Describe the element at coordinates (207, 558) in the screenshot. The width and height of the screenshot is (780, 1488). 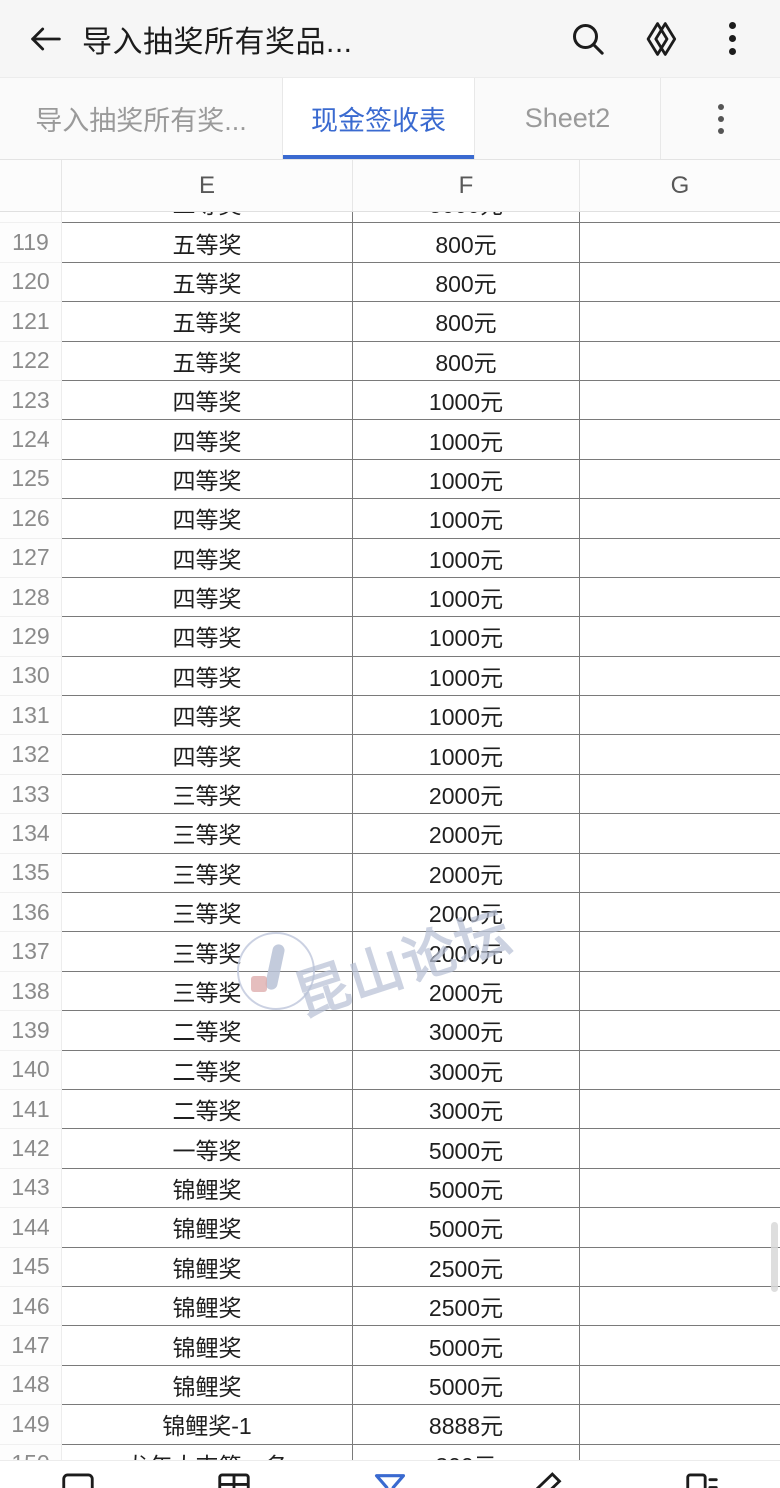
I see `cell-E127: 四等奖` at that location.